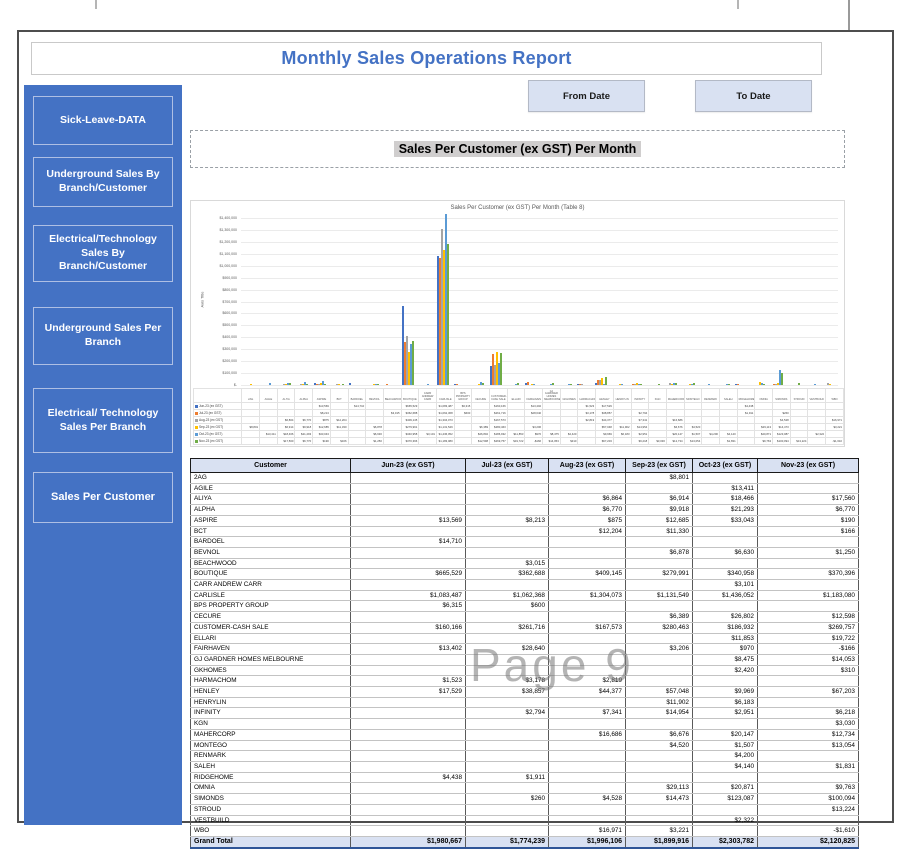  I want to click on customer-cell: FAIRHAVEN, so click(270, 649).